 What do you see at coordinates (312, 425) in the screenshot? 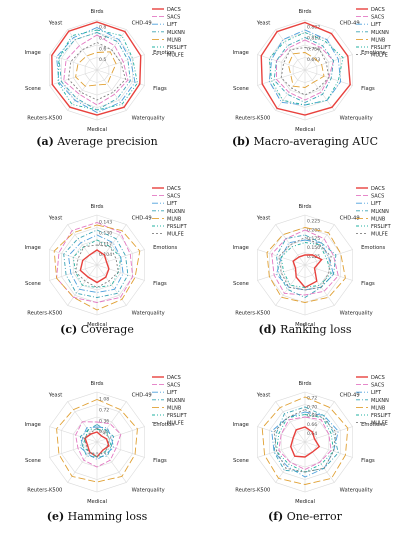
I see `ring-tick-label: 0.66` at bounding box center [312, 425].